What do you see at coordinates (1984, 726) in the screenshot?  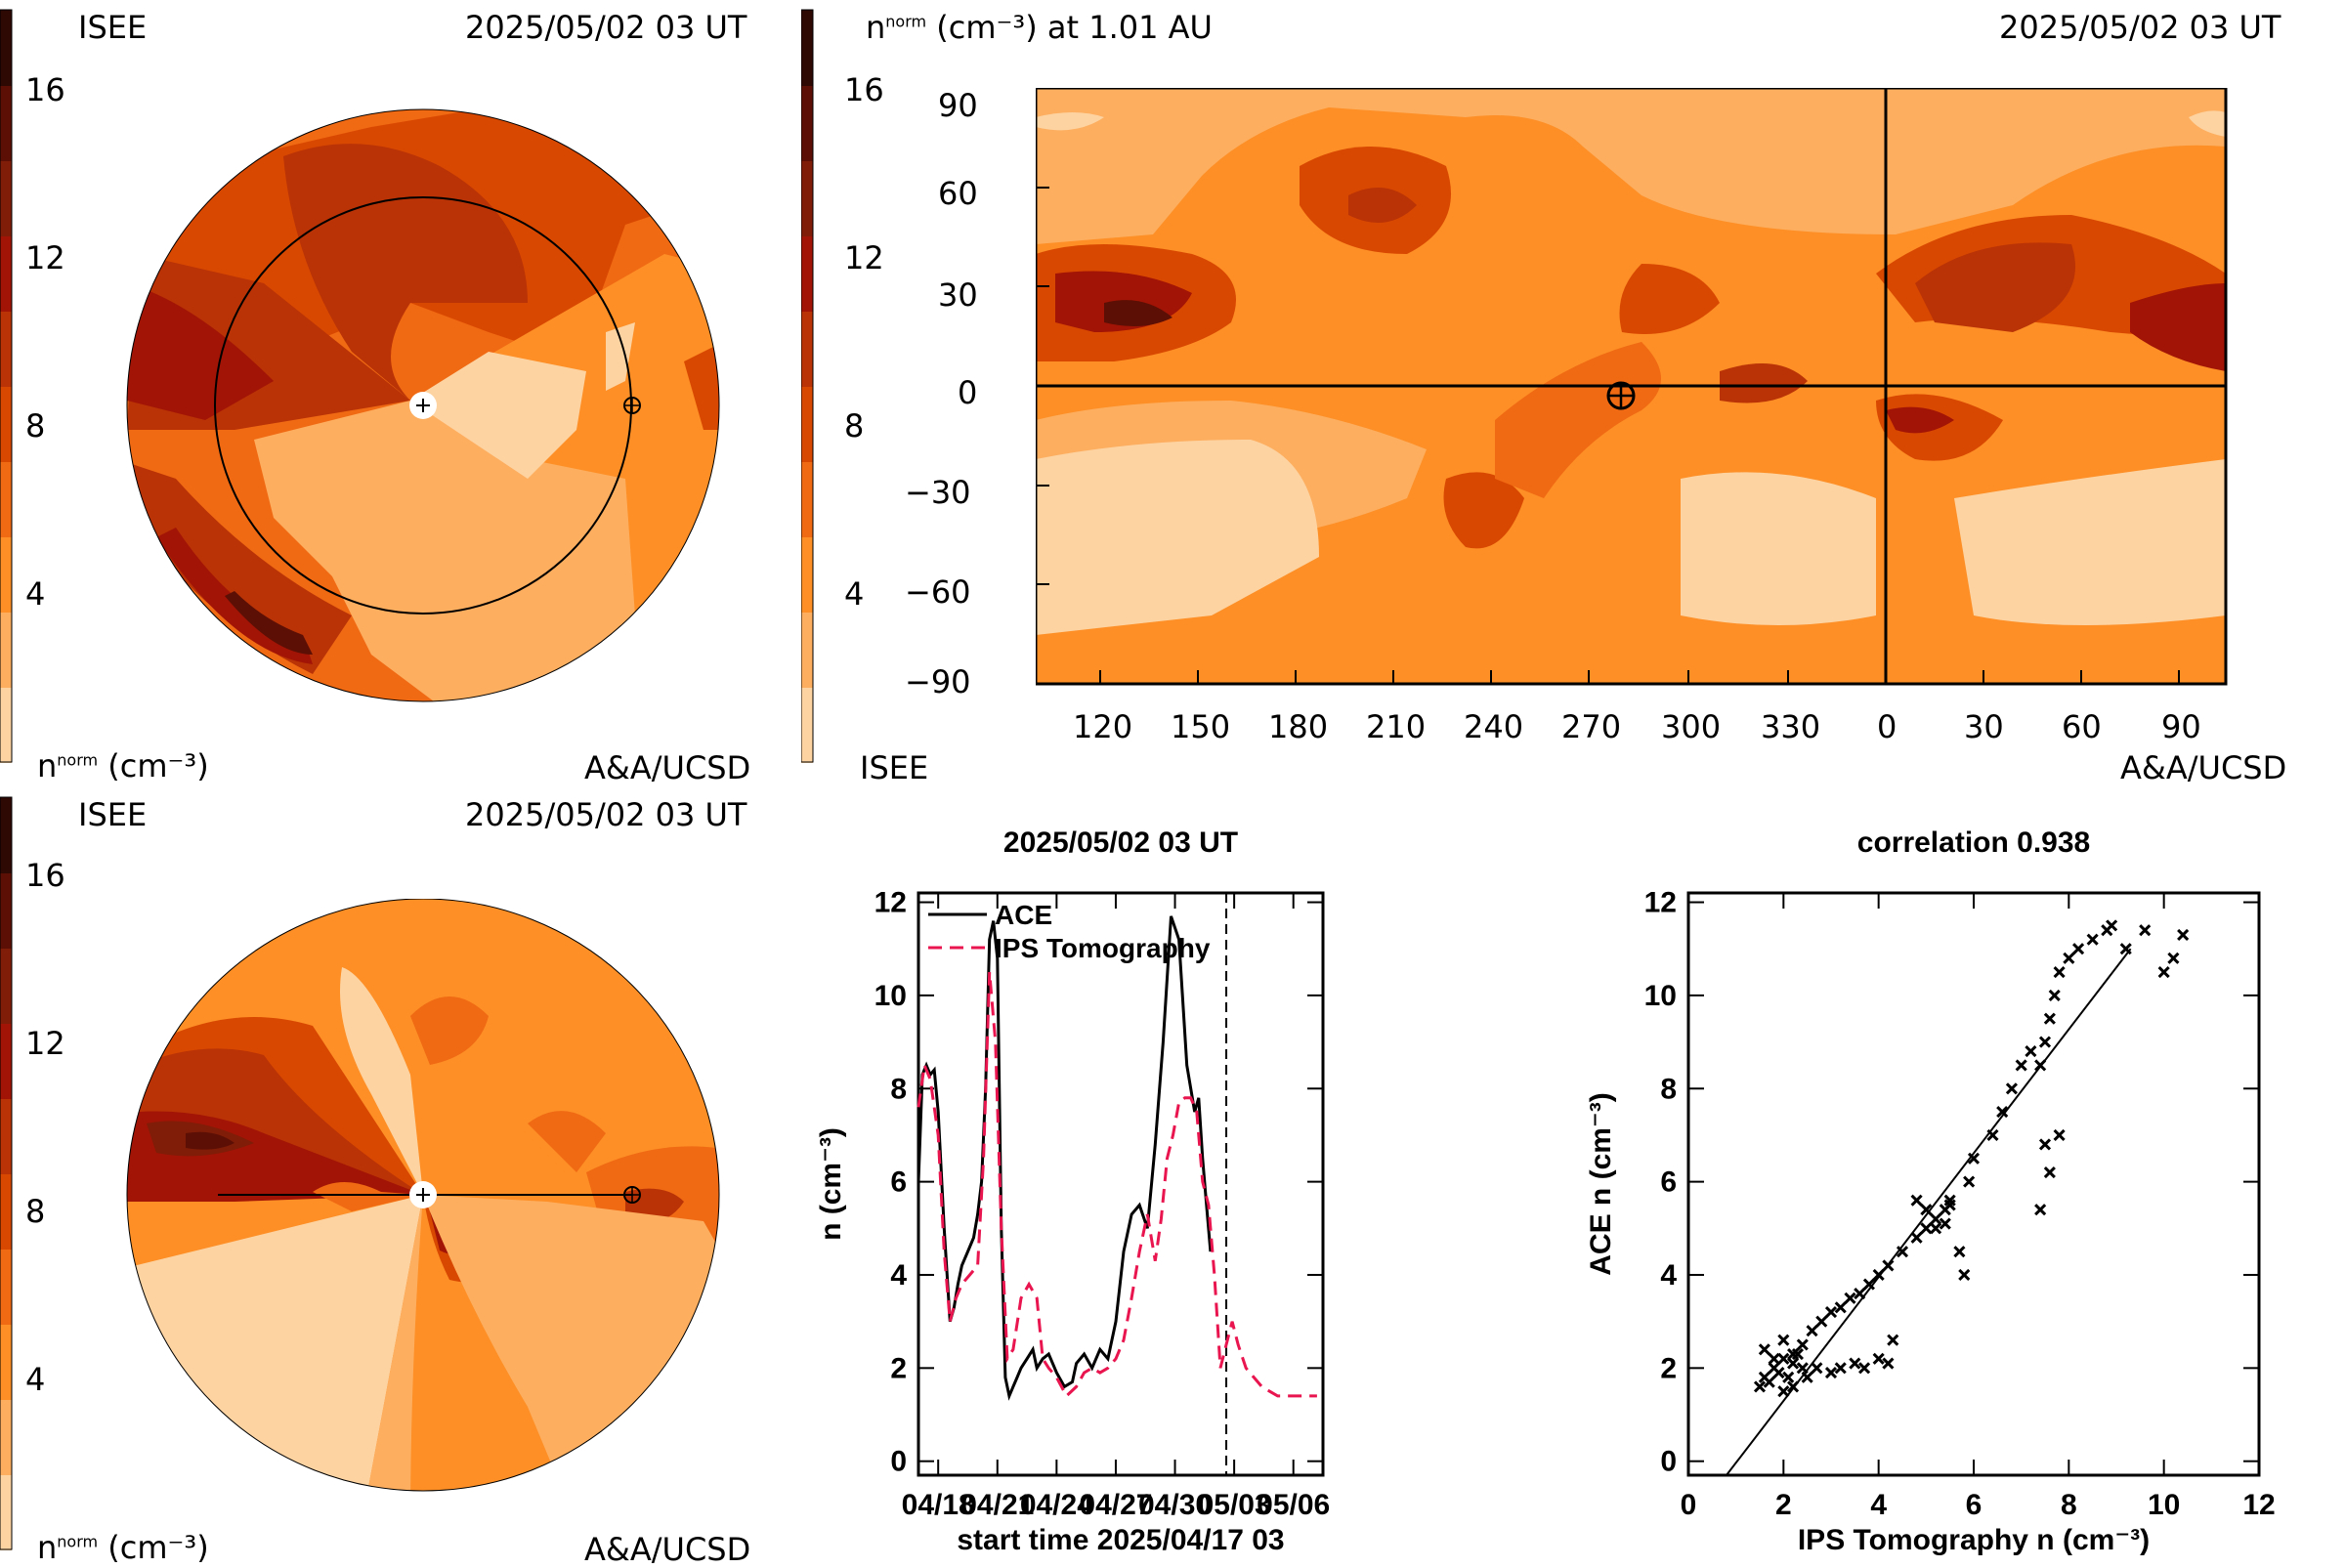 I see `map-xtick: 30` at bounding box center [1984, 726].